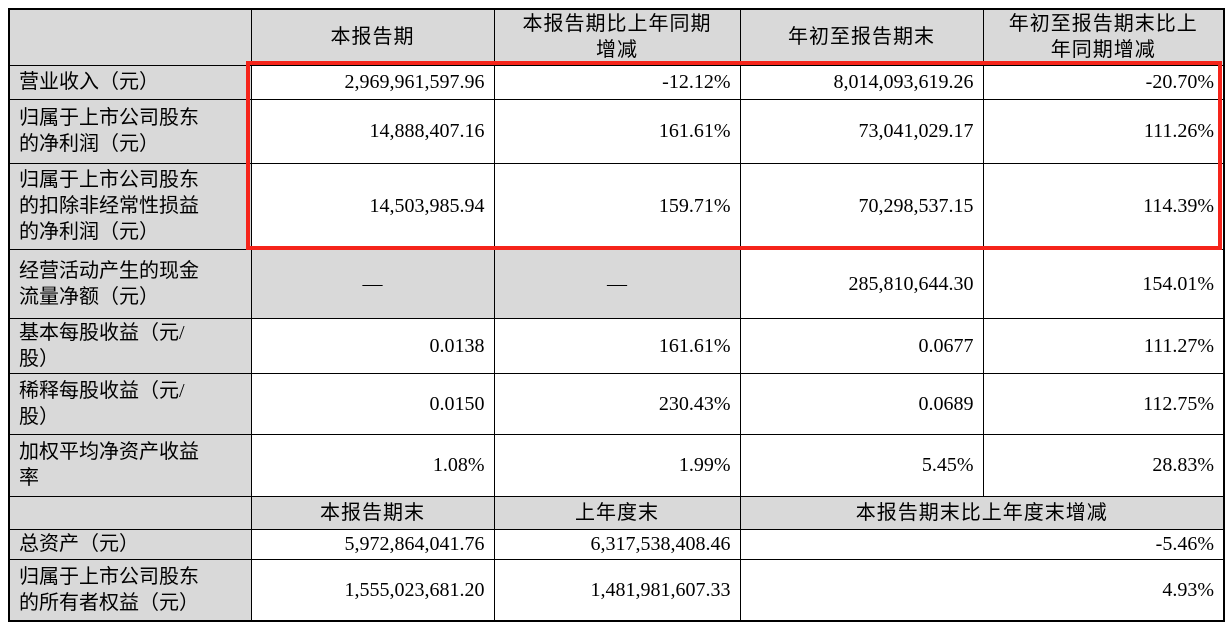 Image resolution: width=1230 pixels, height=626 pixels. Describe the element at coordinates (861, 403) in the screenshot. I see `cell-value: 0.0689` at that location.